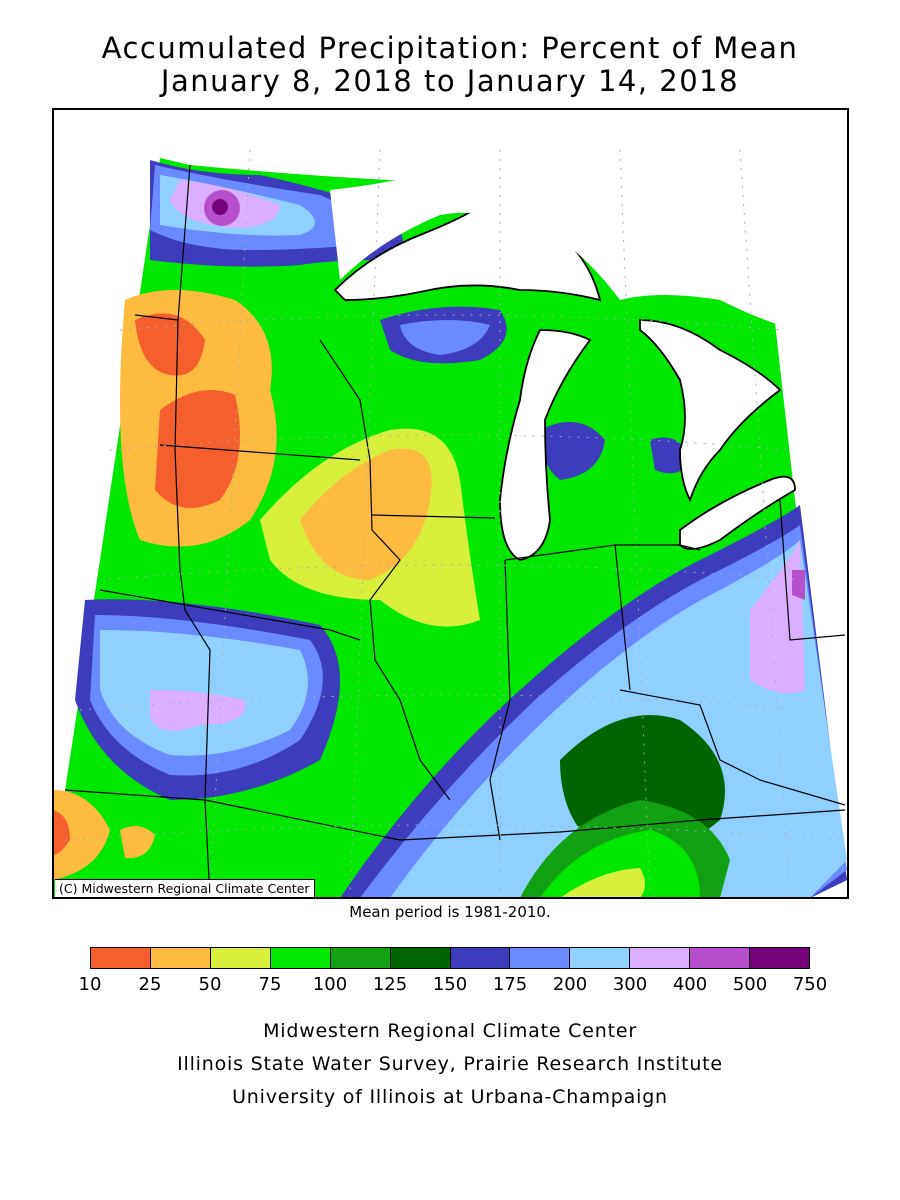 The width and height of the screenshot is (900, 1200). Describe the element at coordinates (210, 984) in the screenshot. I see `legend-tick-label: 50` at that location.